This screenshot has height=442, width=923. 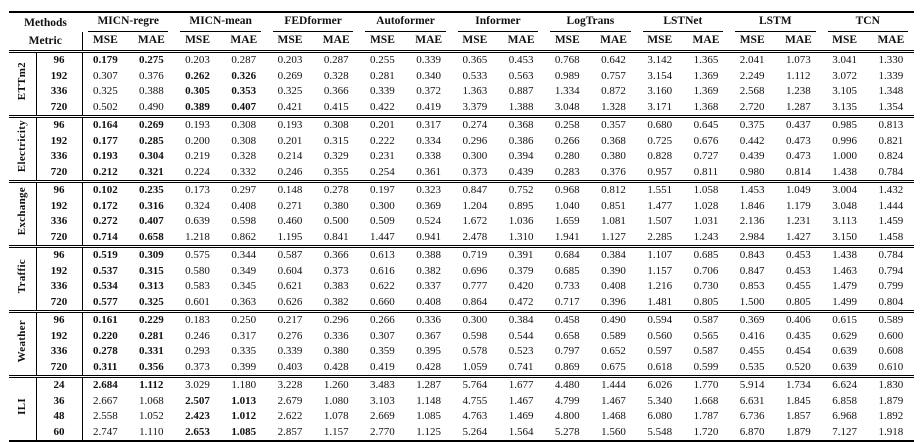 I want to click on value-cell: 5.548, so click(x=660, y=431).